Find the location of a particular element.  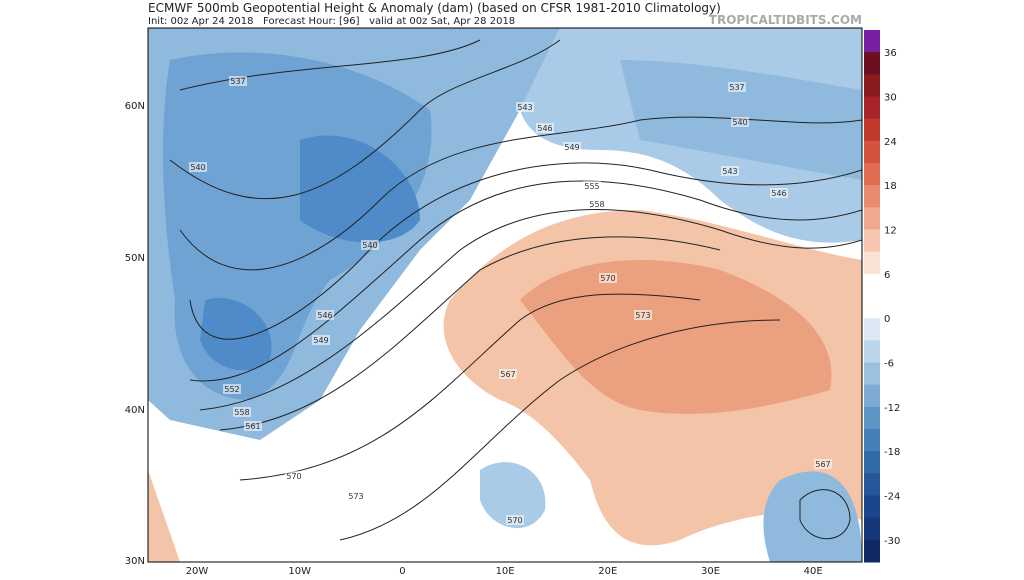

contour-label: 552 is located at coordinates (231, 389).